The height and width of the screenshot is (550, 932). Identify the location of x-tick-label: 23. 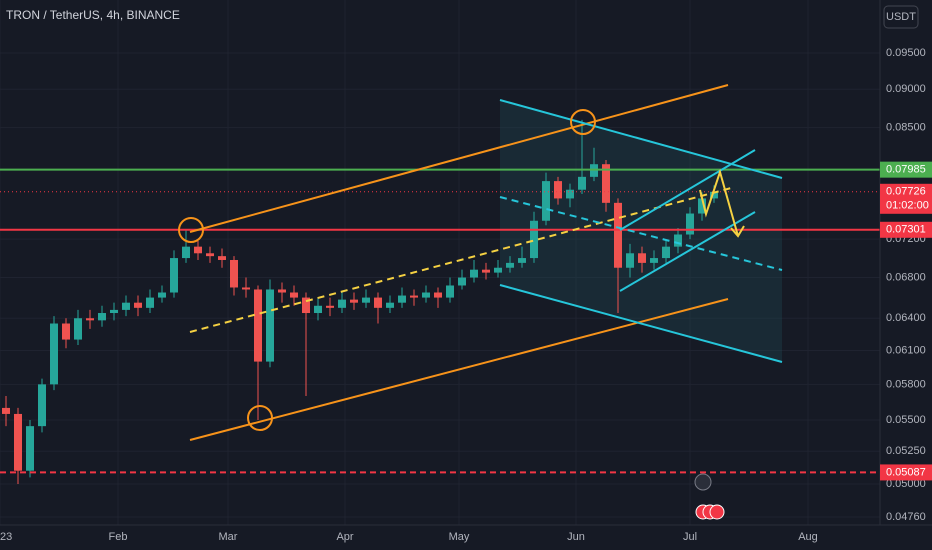
(6, 537).